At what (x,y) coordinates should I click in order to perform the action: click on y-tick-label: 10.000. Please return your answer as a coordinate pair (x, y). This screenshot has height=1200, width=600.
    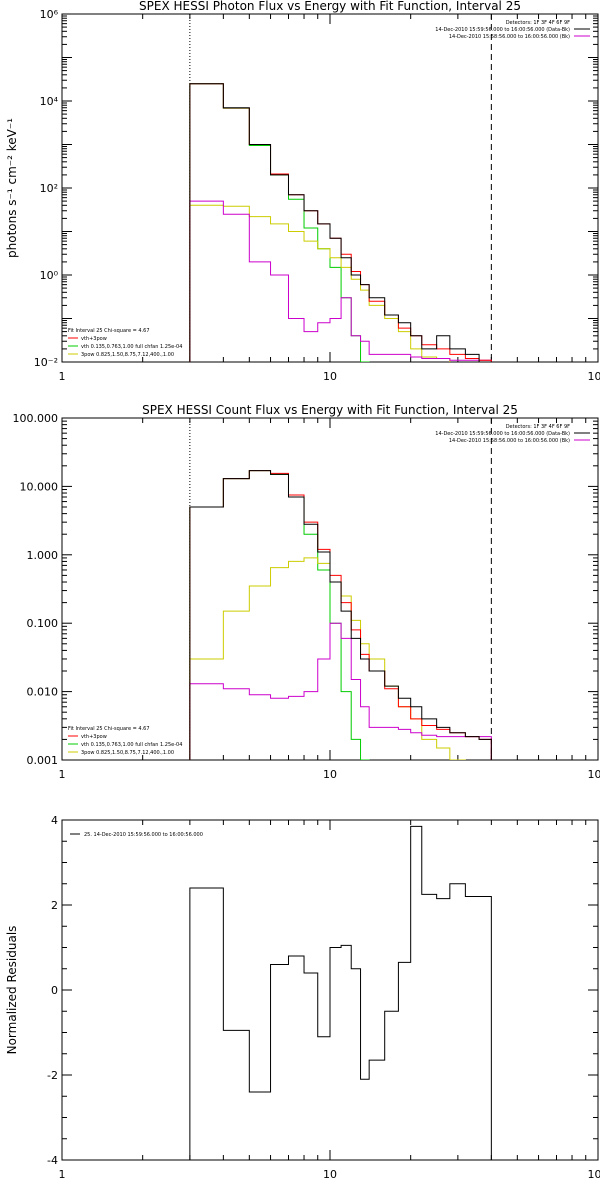
    Looking at the image, I should click on (39, 486).